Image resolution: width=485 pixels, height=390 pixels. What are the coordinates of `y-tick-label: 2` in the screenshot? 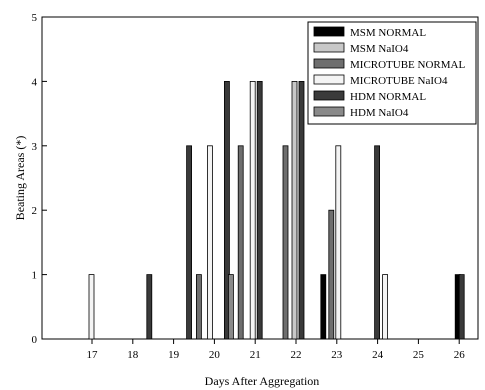 It's located at (35, 211).